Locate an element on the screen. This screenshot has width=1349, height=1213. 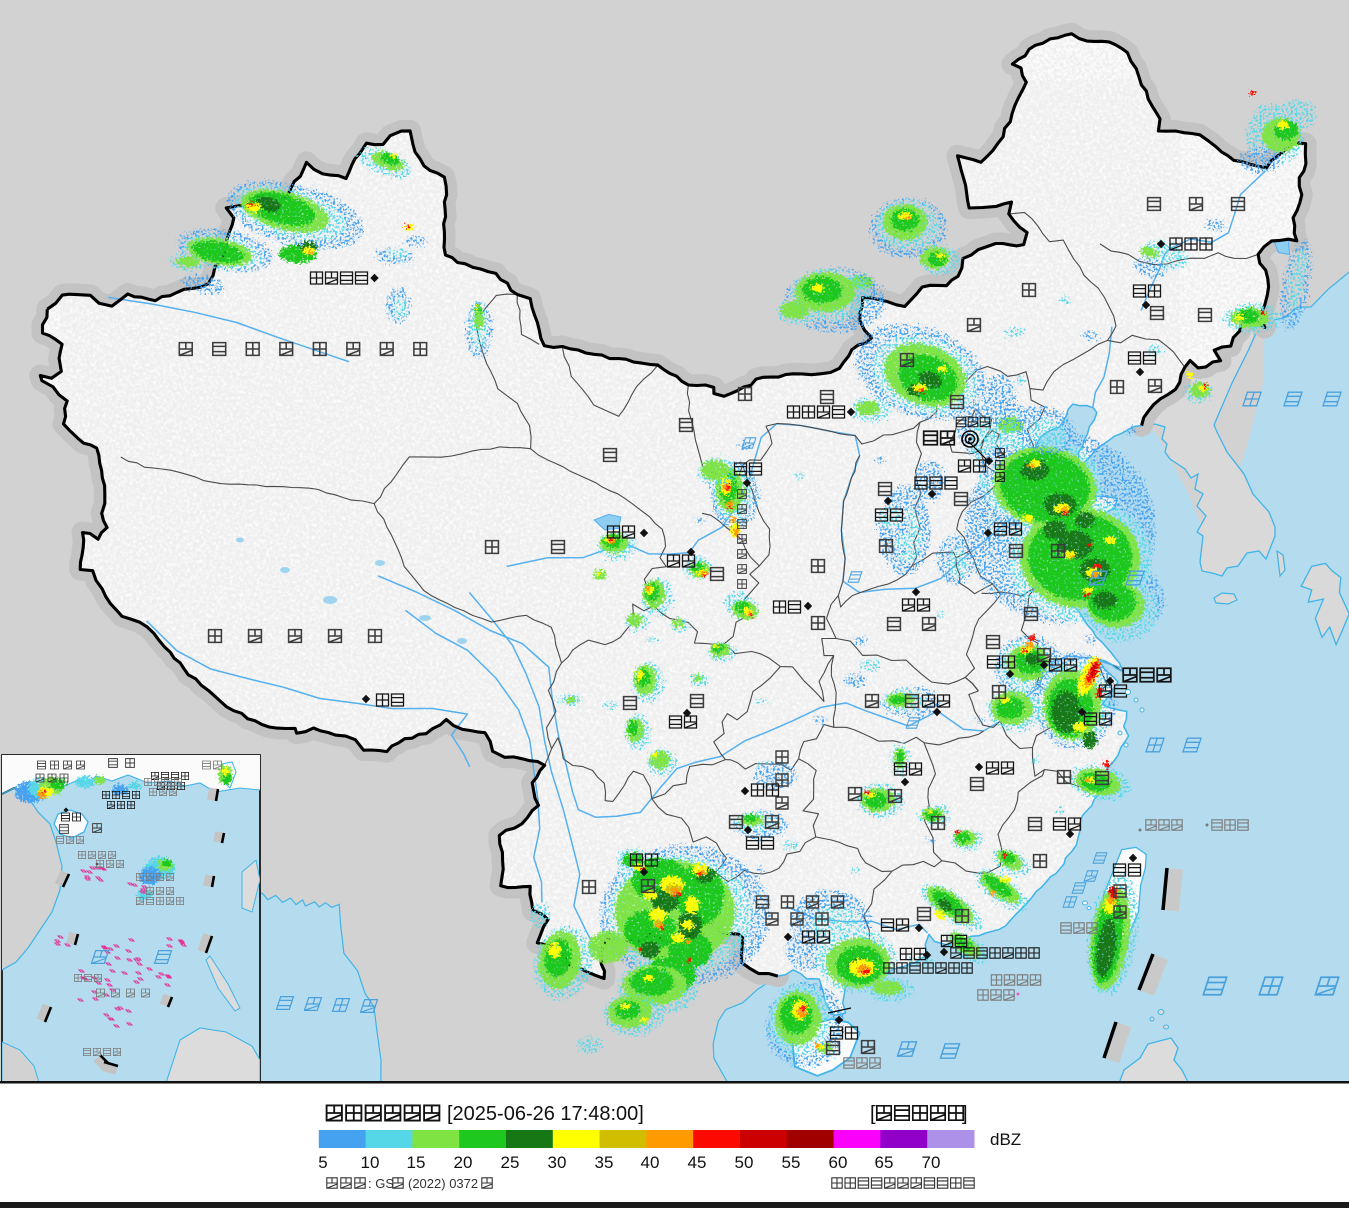
svg-text: 65 is located at coordinates (884, 1162).